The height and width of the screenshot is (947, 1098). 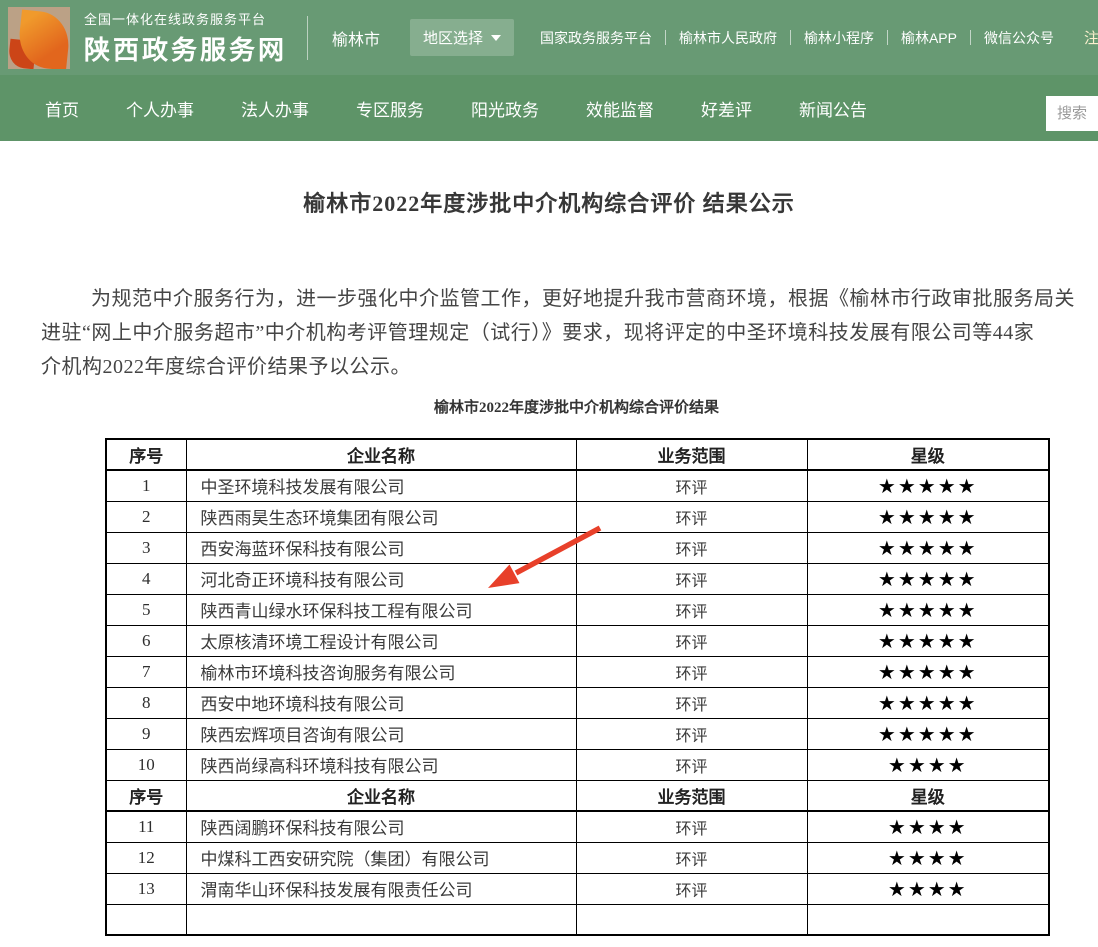 What do you see at coordinates (833, 110) in the screenshot?
I see `nav-item: 新闻公告` at bounding box center [833, 110].